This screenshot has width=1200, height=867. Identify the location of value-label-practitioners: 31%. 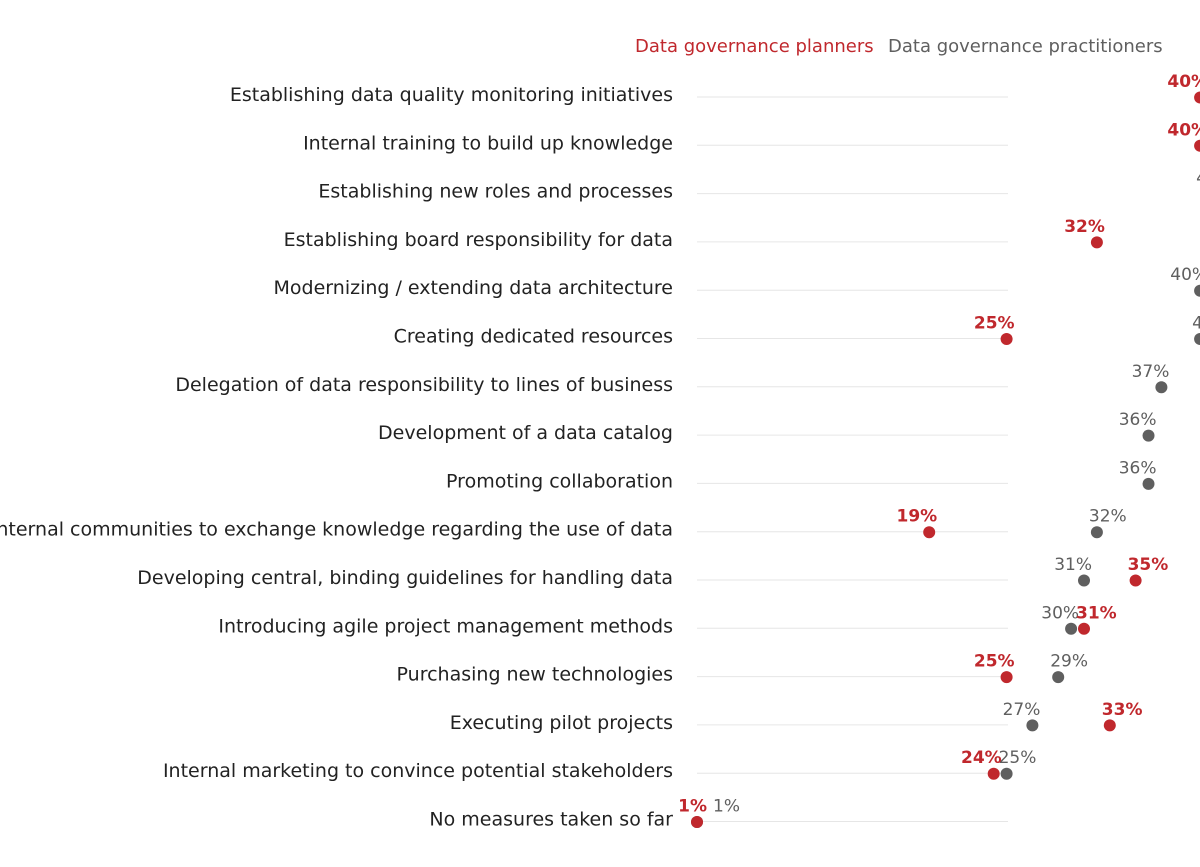
(1073, 565).